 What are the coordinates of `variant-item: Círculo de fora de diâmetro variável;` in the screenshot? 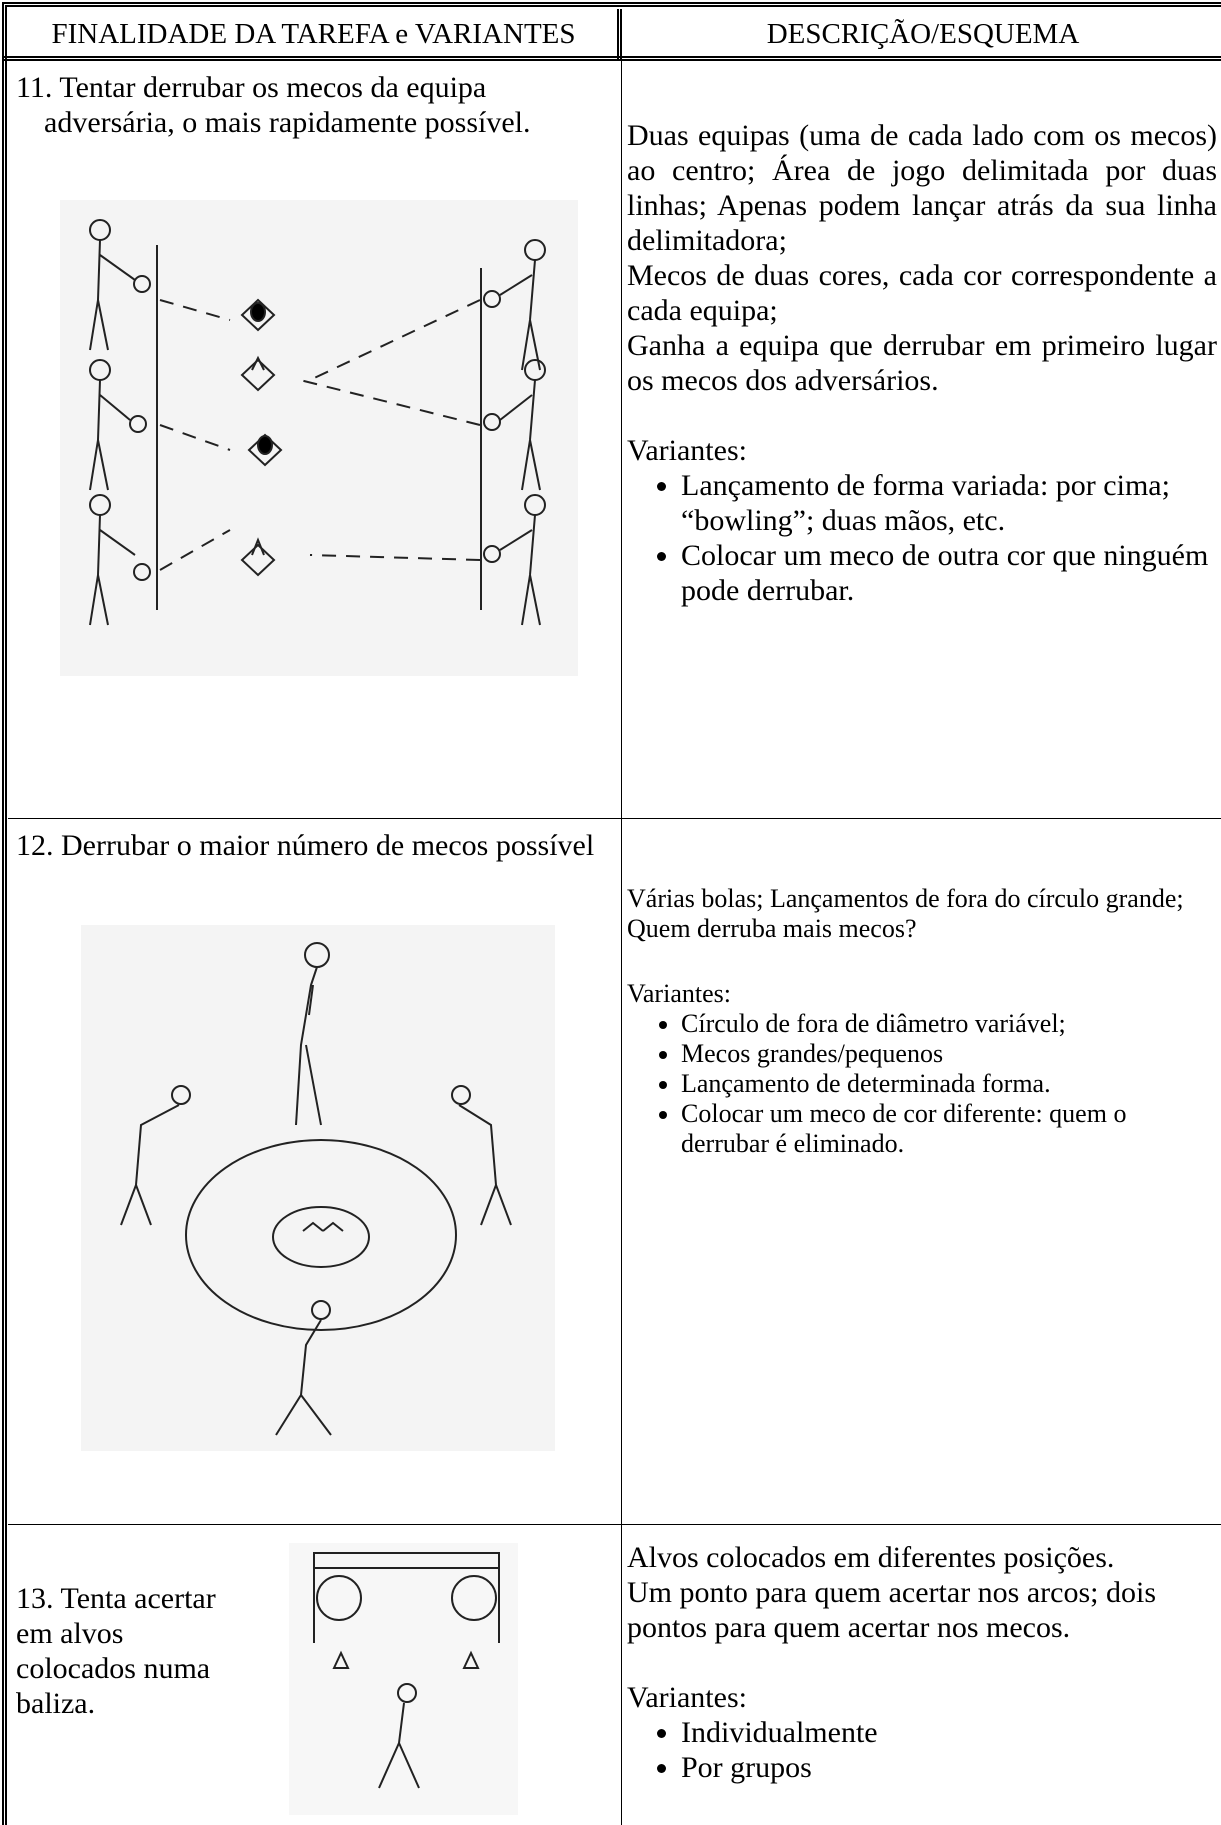 It's located at (949, 1024).